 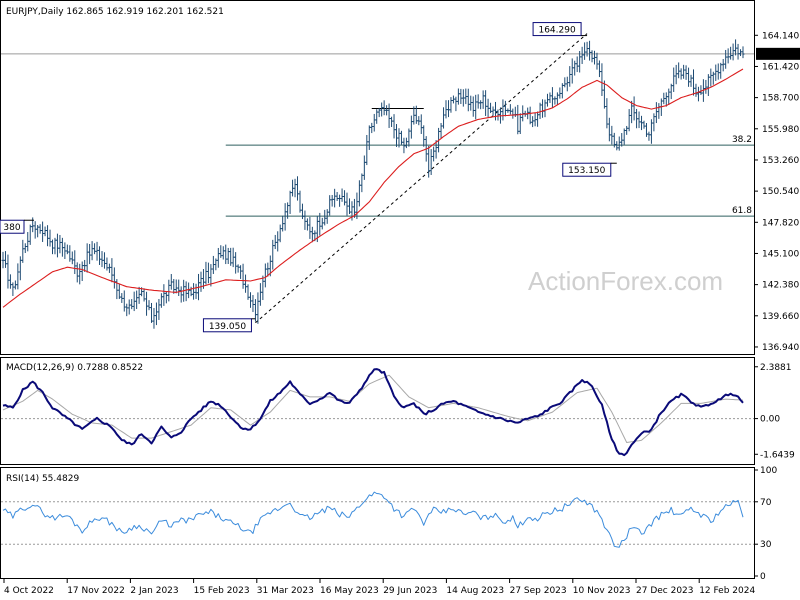 I want to click on price-annotation-label: 139.050, so click(x=227, y=327).